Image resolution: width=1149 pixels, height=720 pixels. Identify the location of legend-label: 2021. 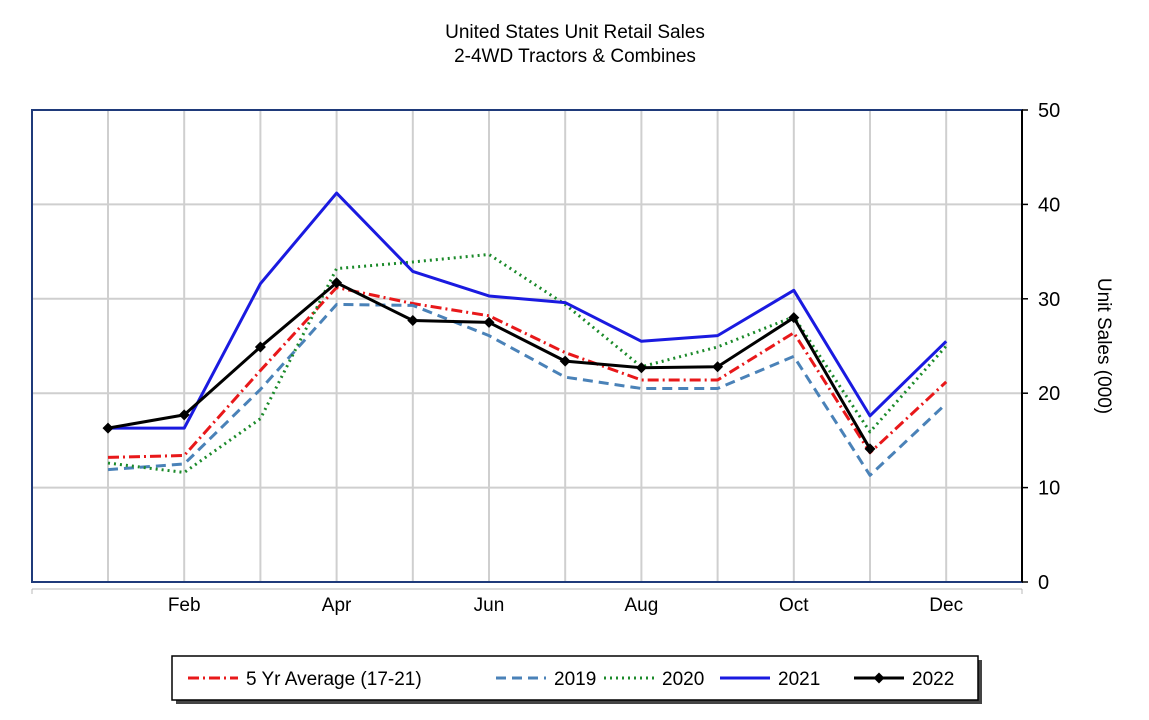
(799, 679).